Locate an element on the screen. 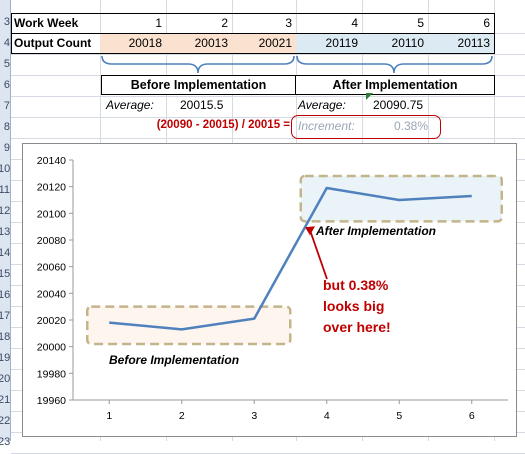 This screenshot has height=454, width=525. y-tick-label: 19980 is located at coordinates (51, 374).